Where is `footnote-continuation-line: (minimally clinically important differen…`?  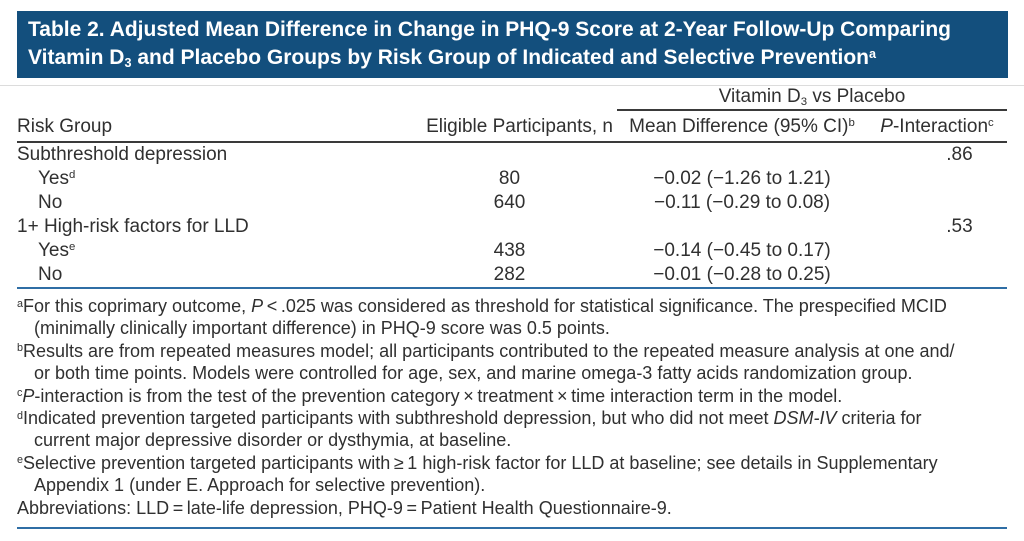
footnote-continuation-line: (minimally clinically important differen… is located at coordinates (322, 328).